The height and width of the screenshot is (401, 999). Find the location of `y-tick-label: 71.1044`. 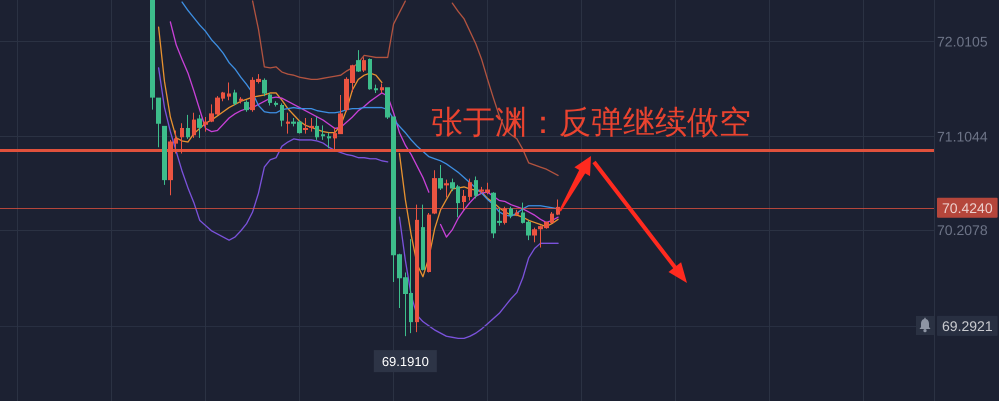

y-tick-label: 71.1044 is located at coordinates (962, 136).